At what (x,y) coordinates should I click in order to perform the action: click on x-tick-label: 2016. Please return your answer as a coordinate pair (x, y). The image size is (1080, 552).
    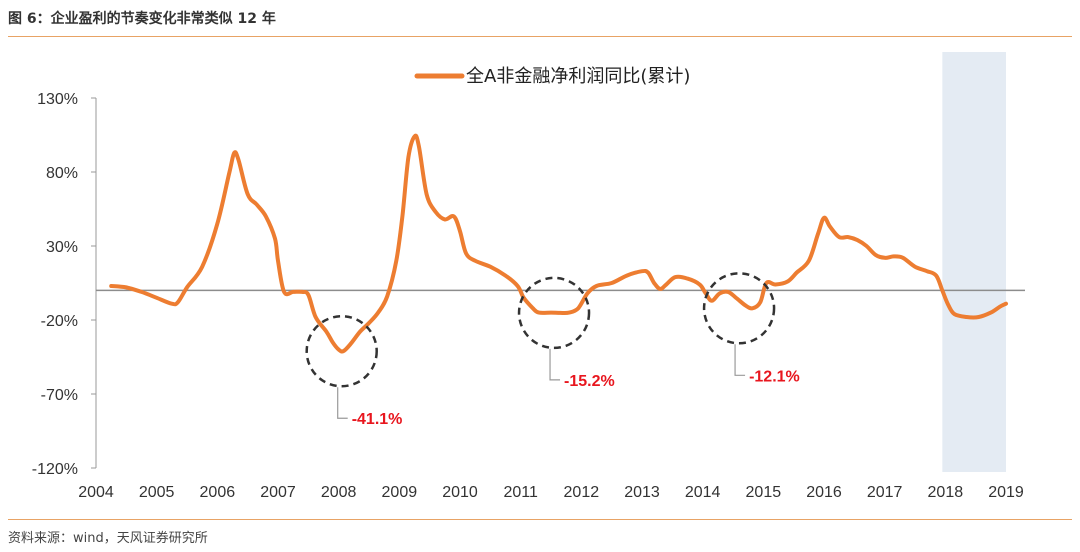
    Looking at the image, I should click on (824, 492).